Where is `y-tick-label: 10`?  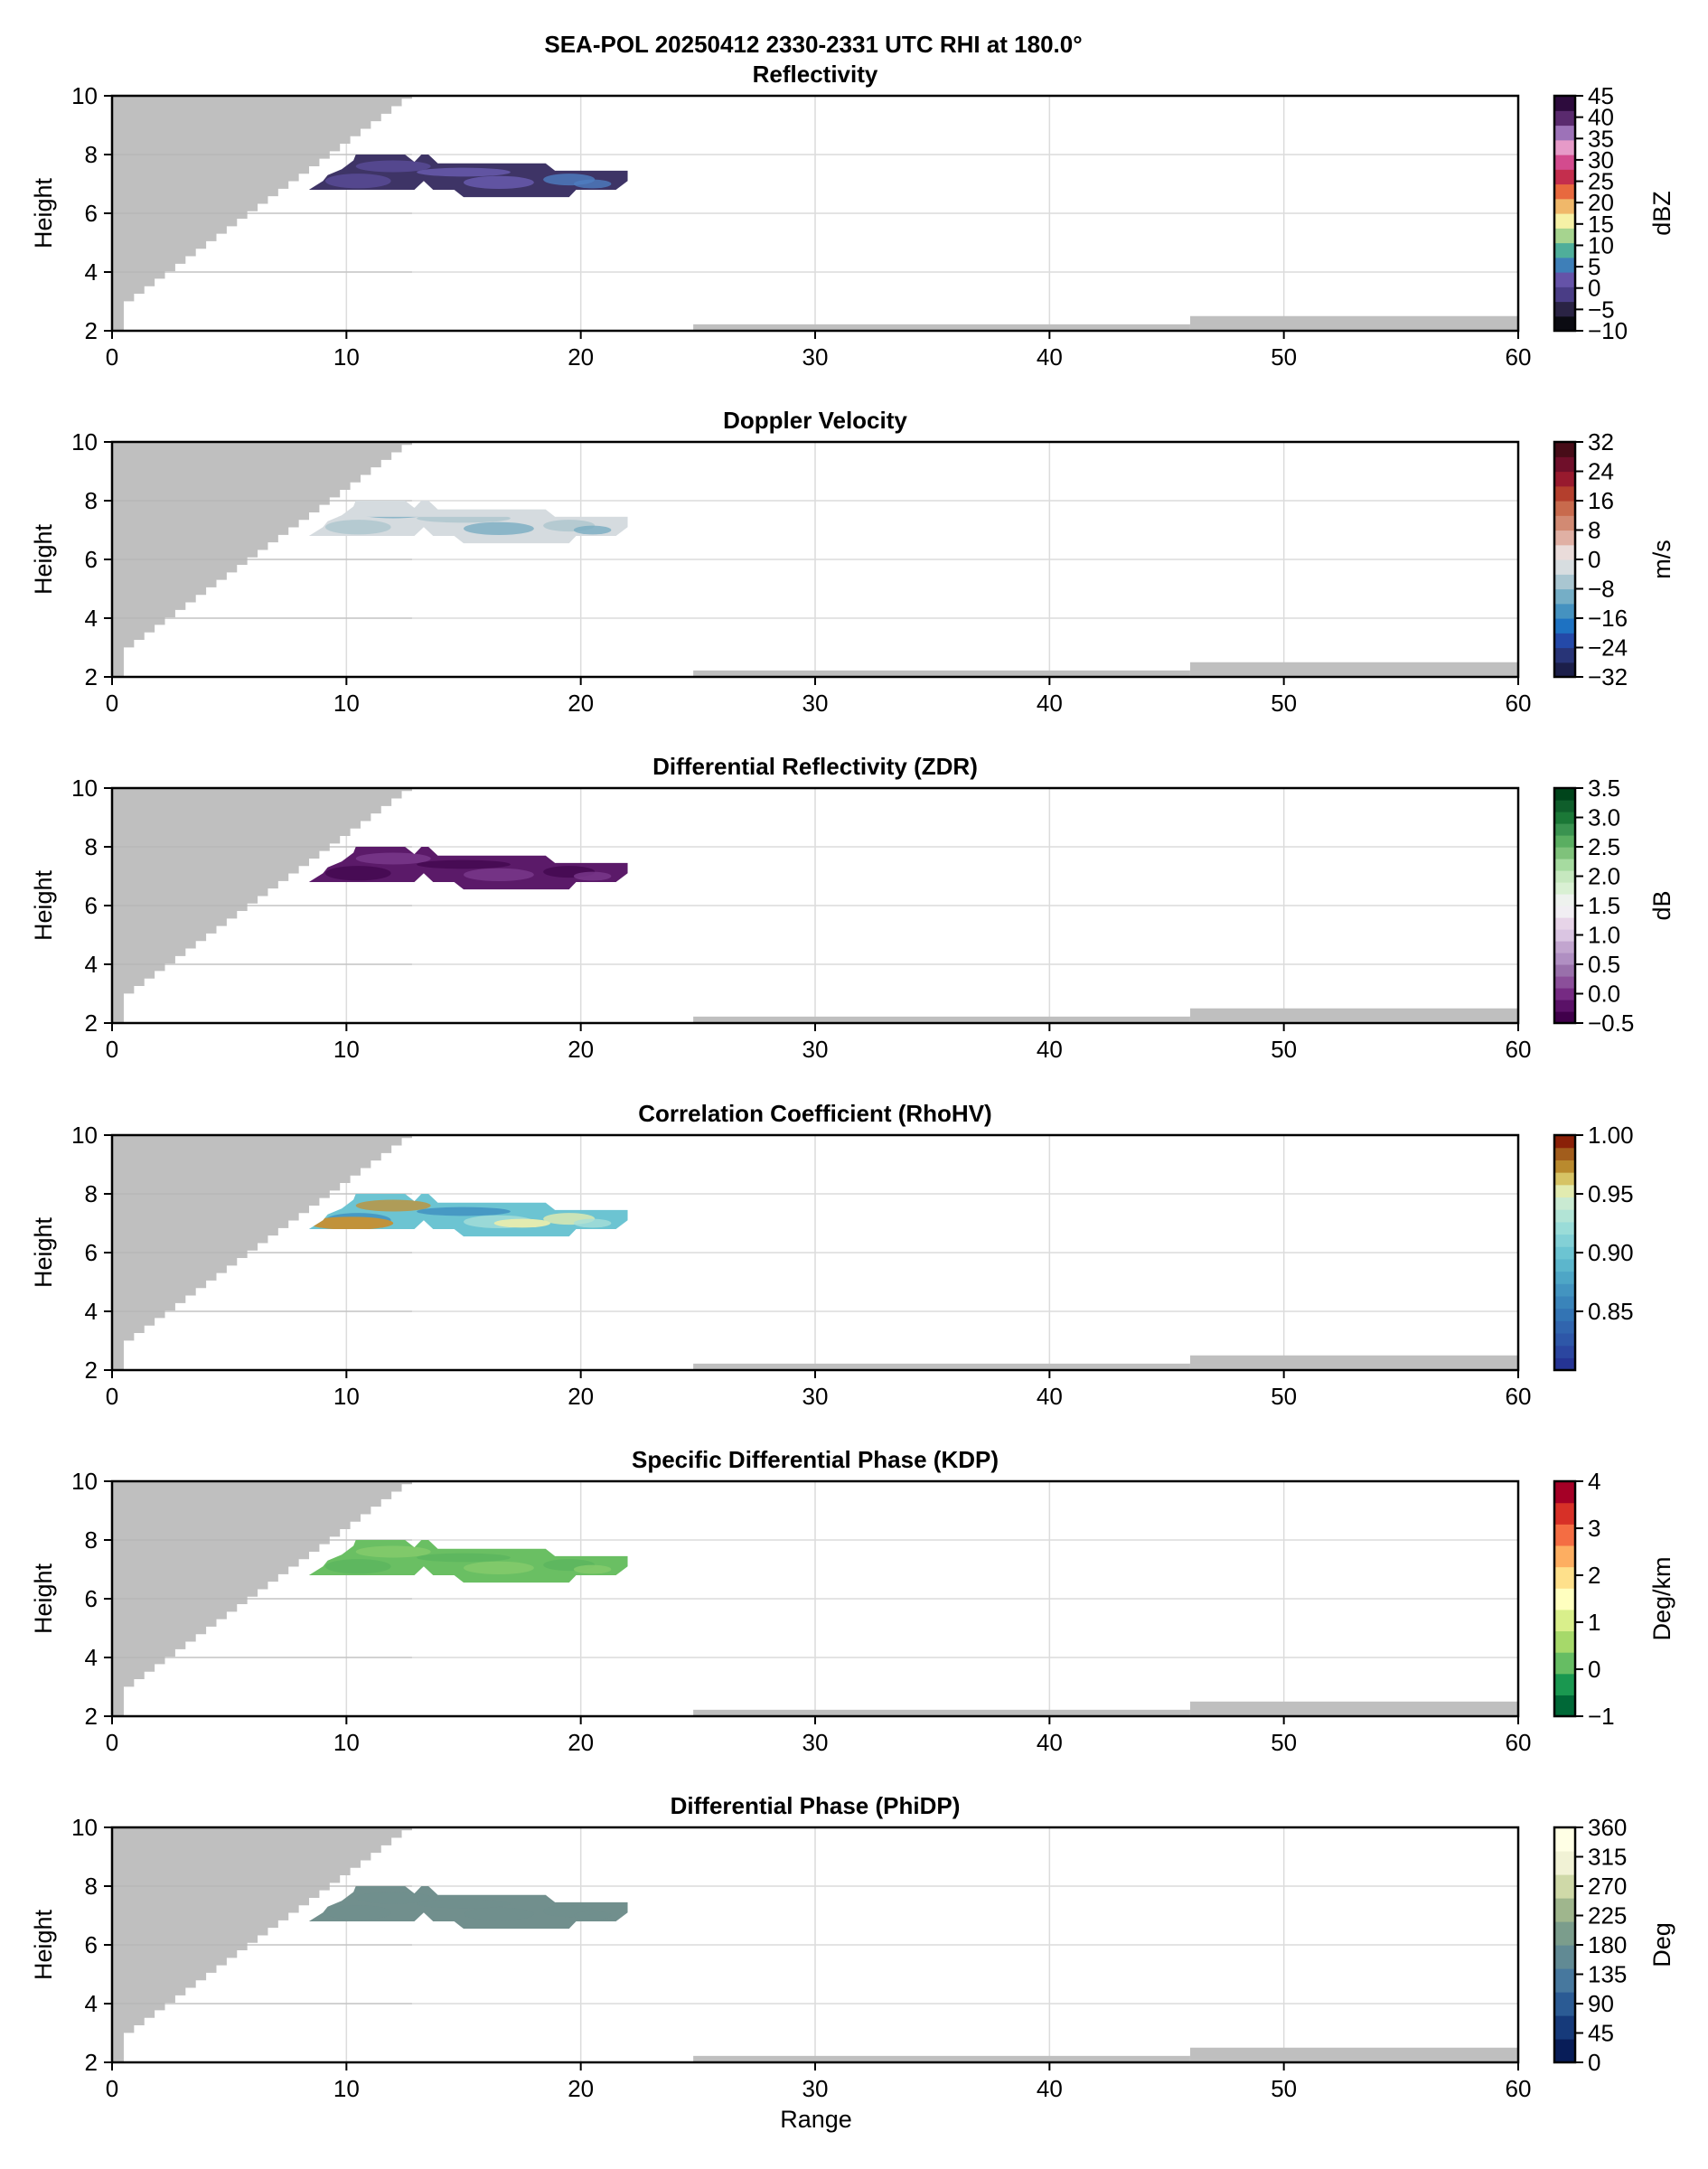 y-tick-label: 10 is located at coordinates (84, 1482).